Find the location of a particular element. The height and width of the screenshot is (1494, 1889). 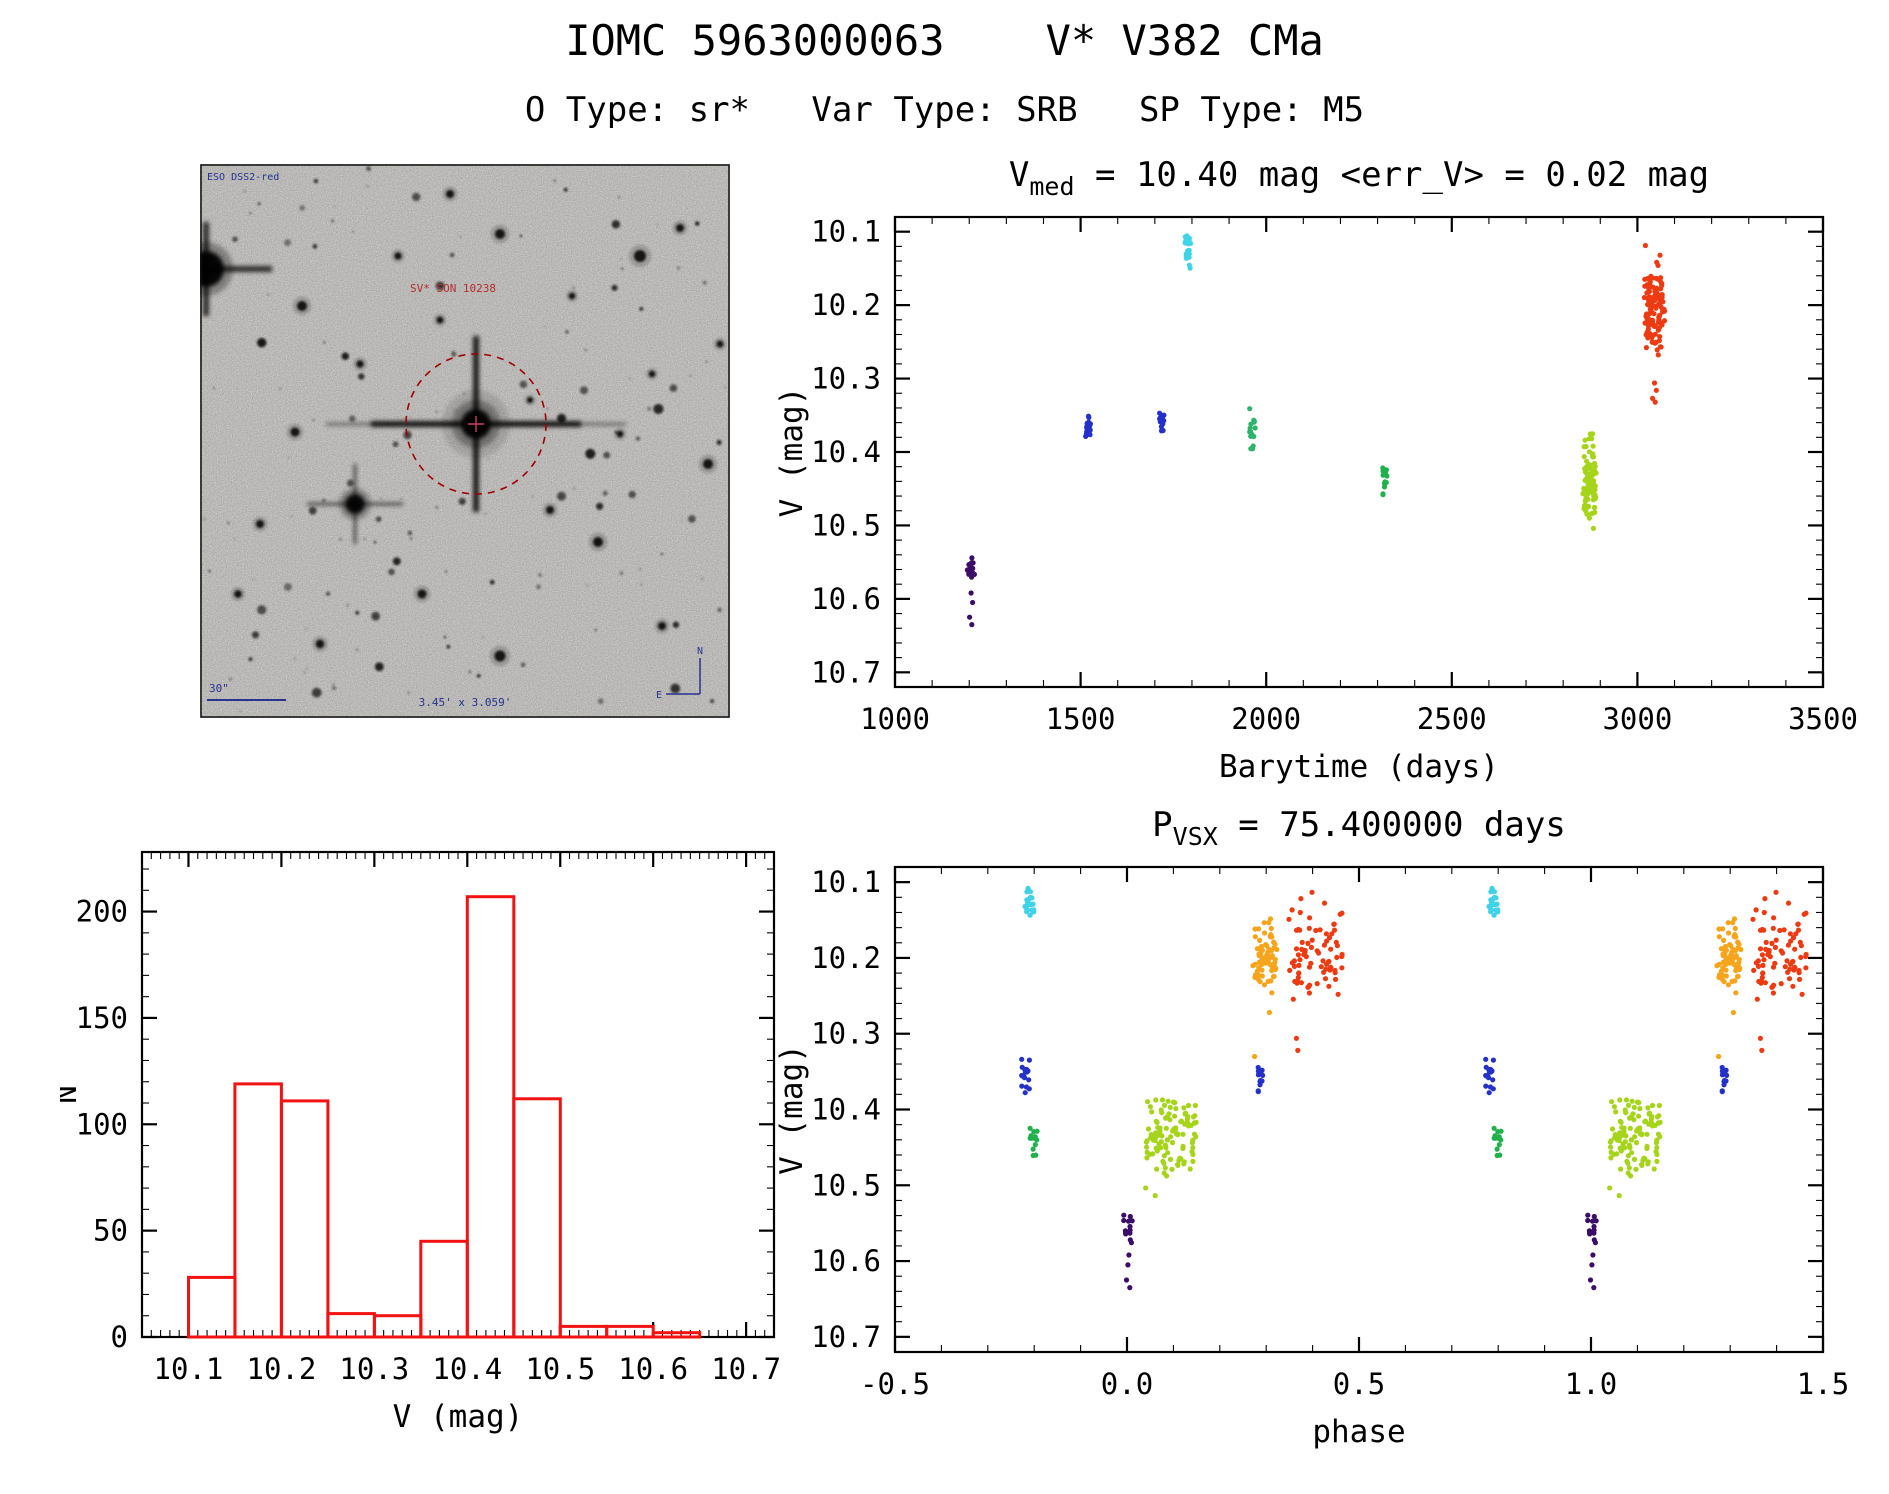

target-cross-marker is located at coordinates (476, 424).